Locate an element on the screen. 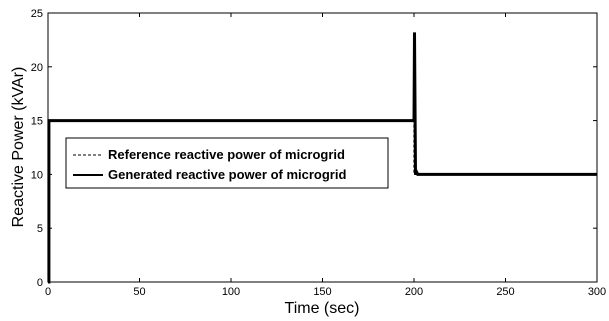 This screenshot has width=609, height=321. x-tick-label: 300 is located at coordinates (597, 292).